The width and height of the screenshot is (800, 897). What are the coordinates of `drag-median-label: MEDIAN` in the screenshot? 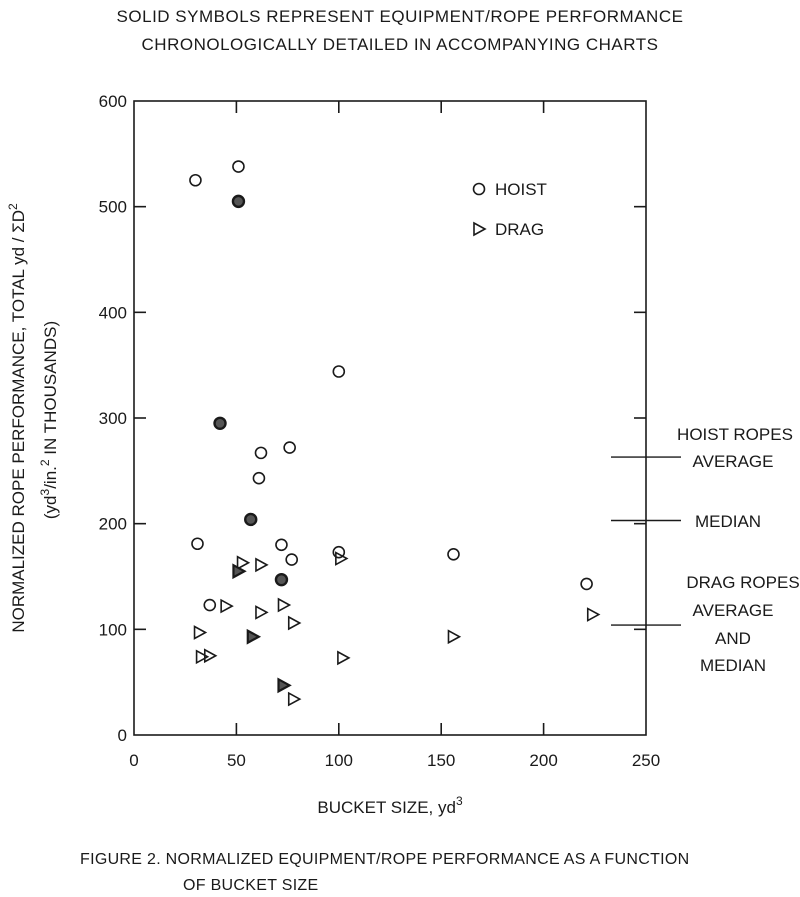 It's located at (733, 665).